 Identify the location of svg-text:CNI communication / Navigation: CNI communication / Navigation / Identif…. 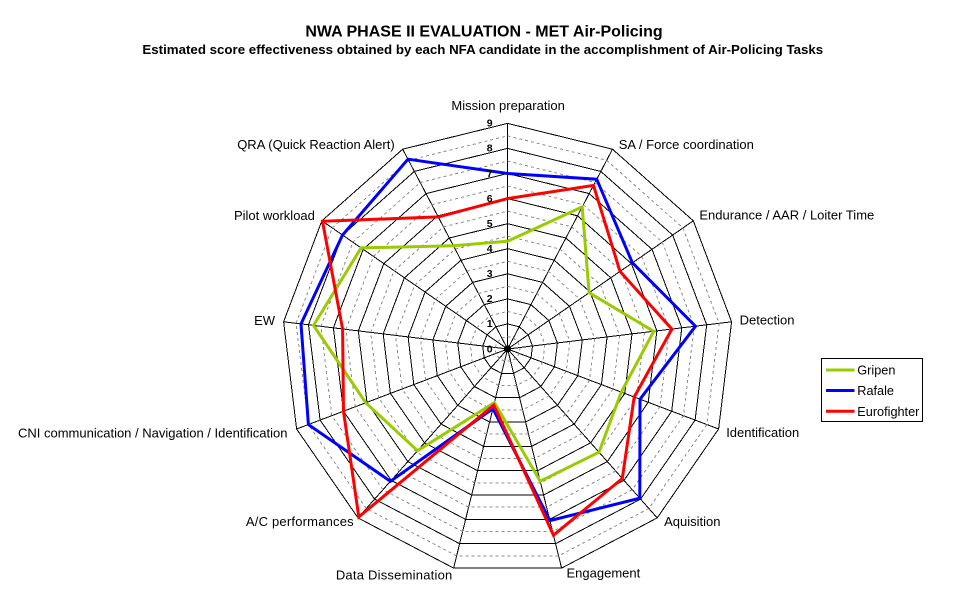
(153, 432).